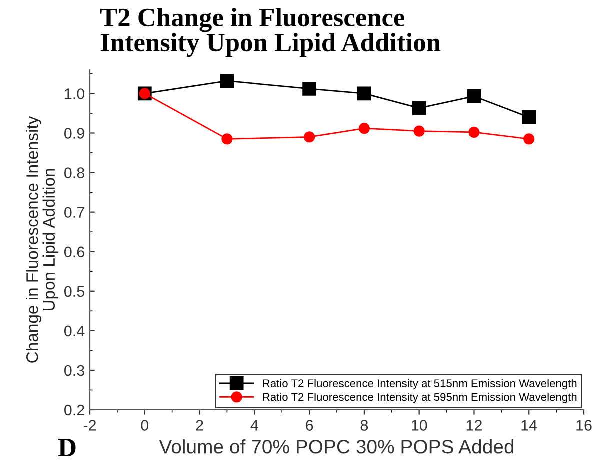 This screenshot has height=471, width=608. What do you see at coordinates (200, 425) in the screenshot?
I see `x-tick-label: 2` at bounding box center [200, 425].